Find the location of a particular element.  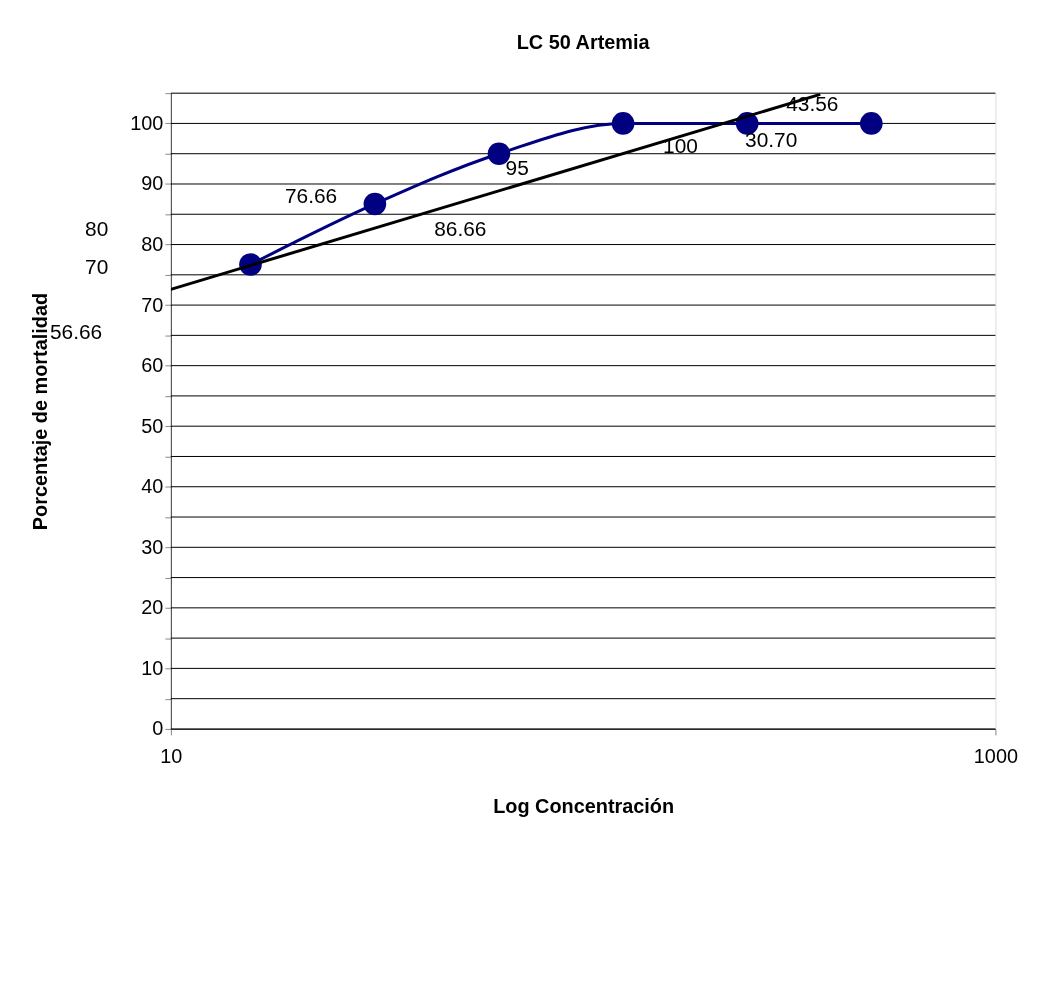

x-tick-label: 1000 is located at coordinates (995, 756).